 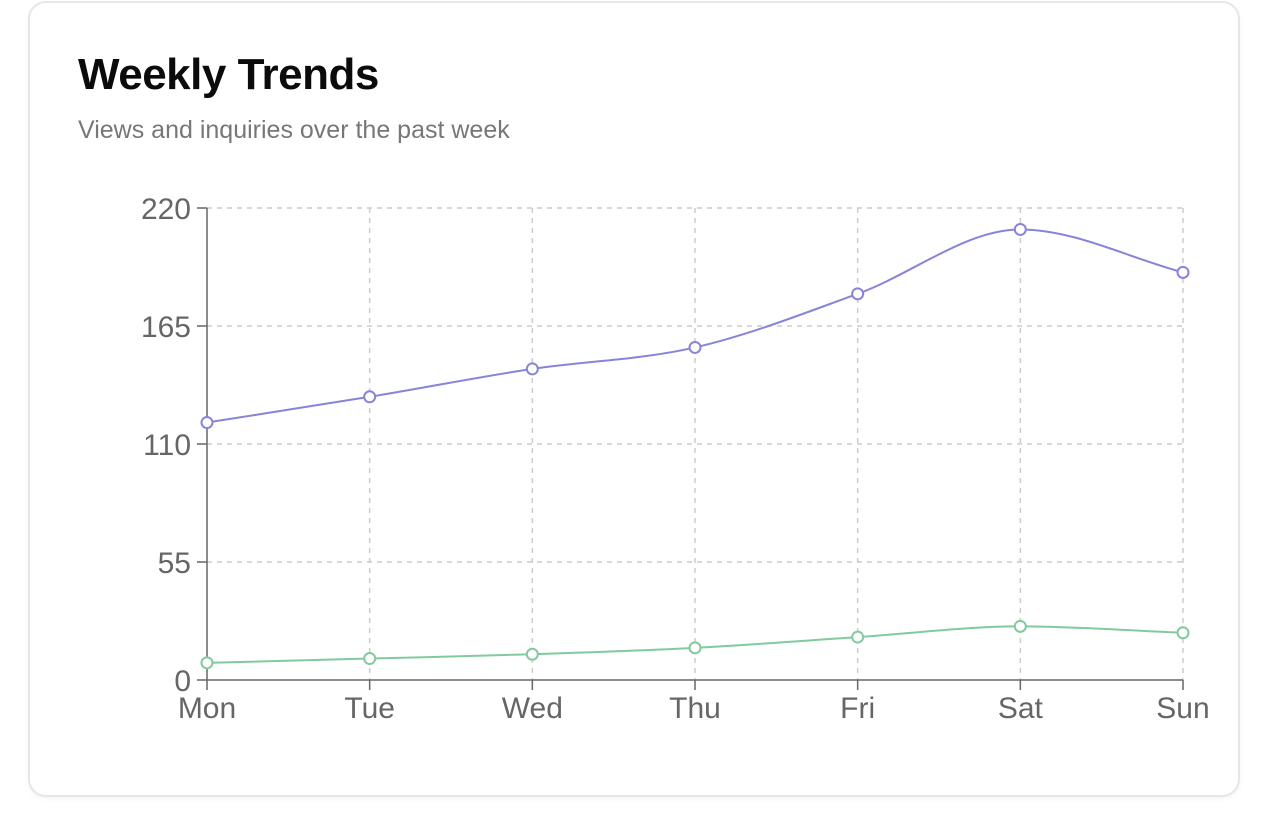 What do you see at coordinates (695, 708) in the screenshot?
I see `x-tick-label: Thu` at bounding box center [695, 708].